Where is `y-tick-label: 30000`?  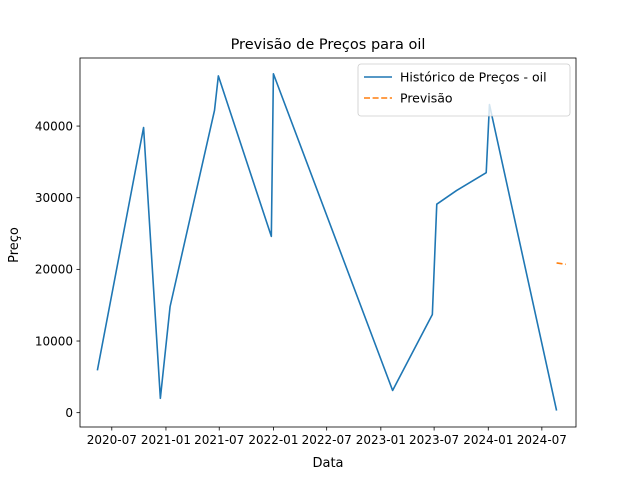
y-tick-label: 30000 is located at coordinates (54, 198).